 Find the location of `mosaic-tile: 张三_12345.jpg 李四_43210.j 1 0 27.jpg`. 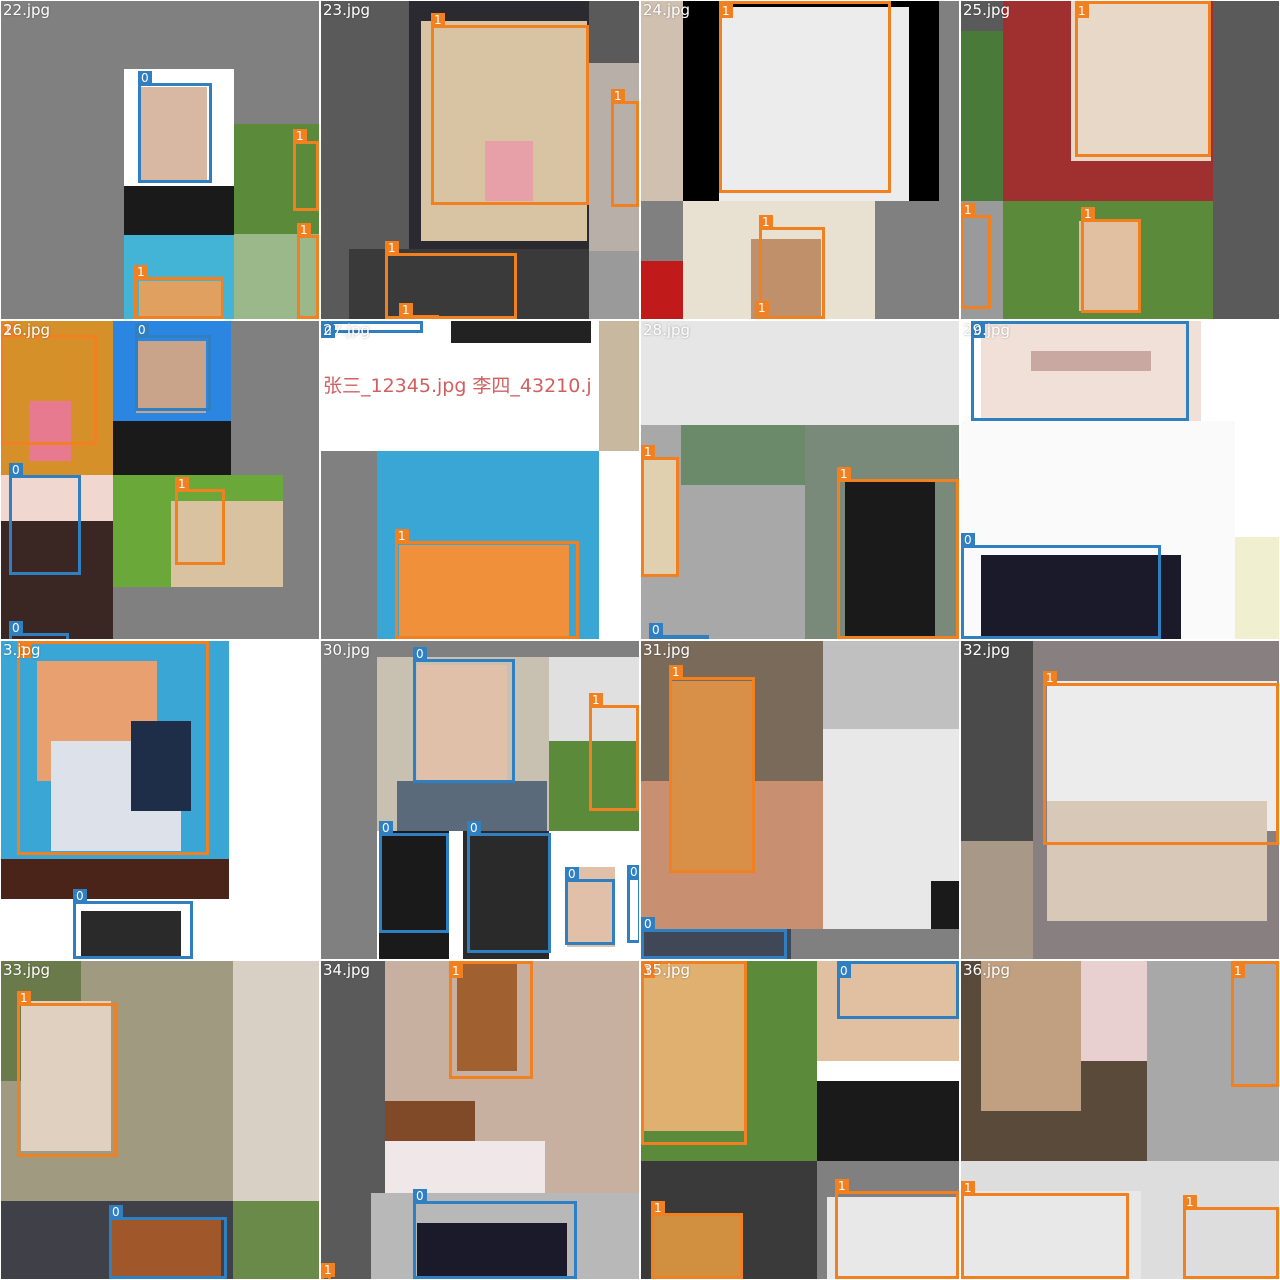

mosaic-tile: 张三_12345.jpg 李四_43210.j 1 0 27.jpg is located at coordinates (480, 480).